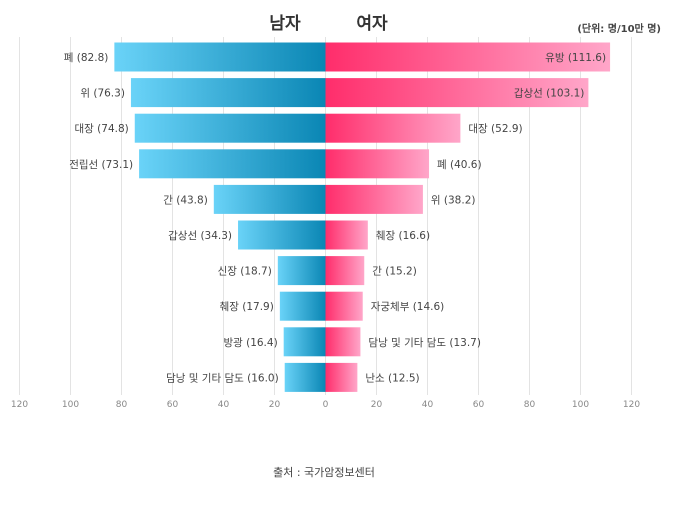 The image size is (700, 507). Describe the element at coordinates (549, 94) in the screenshot. I see `female-bar-label: 갑상선 (103.1)` at that location.